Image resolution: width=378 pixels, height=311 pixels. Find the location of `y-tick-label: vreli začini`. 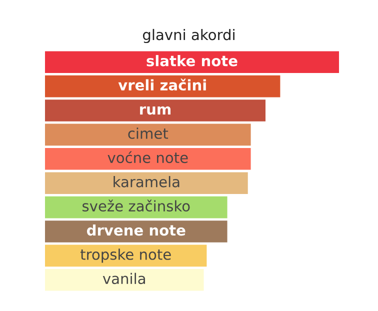

y-tick-label: vreli začini is located at coordinates (162, 84).